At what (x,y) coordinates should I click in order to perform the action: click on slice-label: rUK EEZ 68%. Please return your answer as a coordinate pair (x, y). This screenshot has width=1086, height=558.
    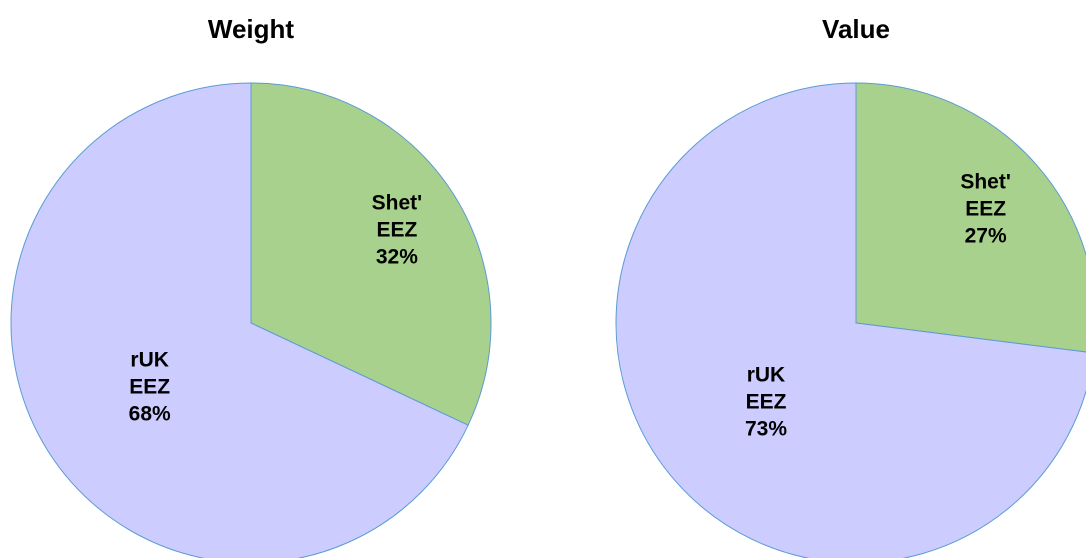
    Looking at the image, I should click on (150, 387).